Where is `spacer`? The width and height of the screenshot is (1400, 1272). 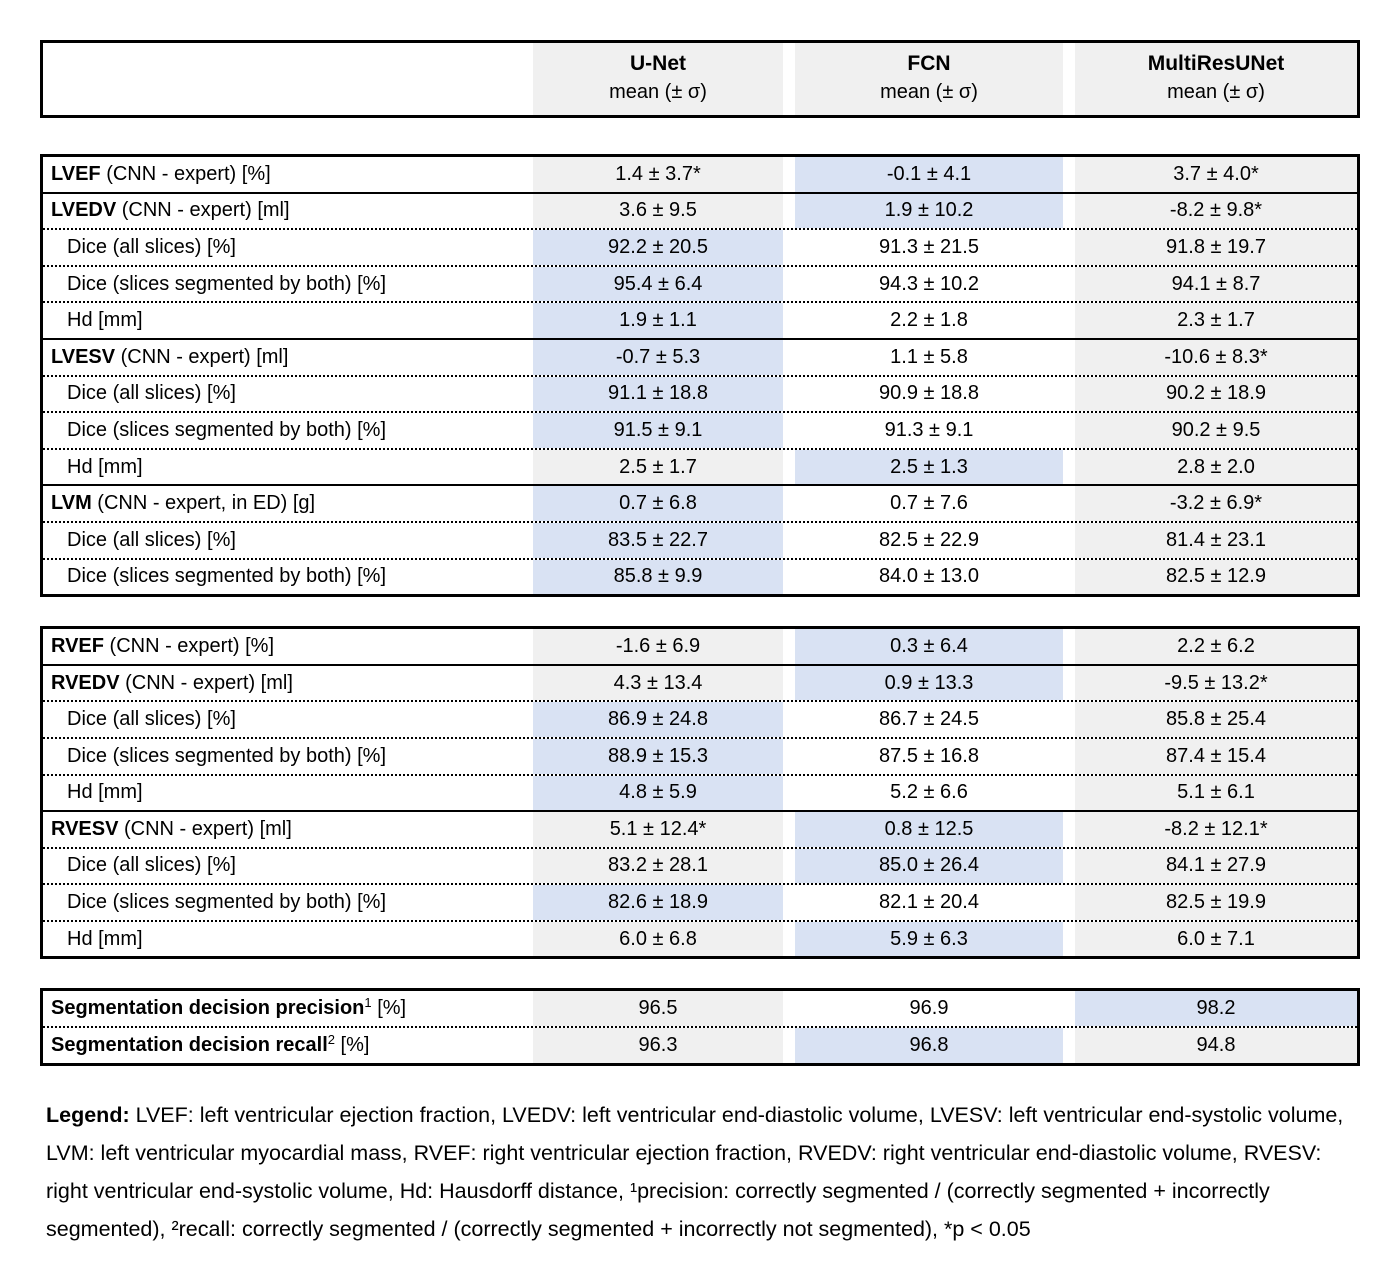
spacer is located at coordinates (720, 973).